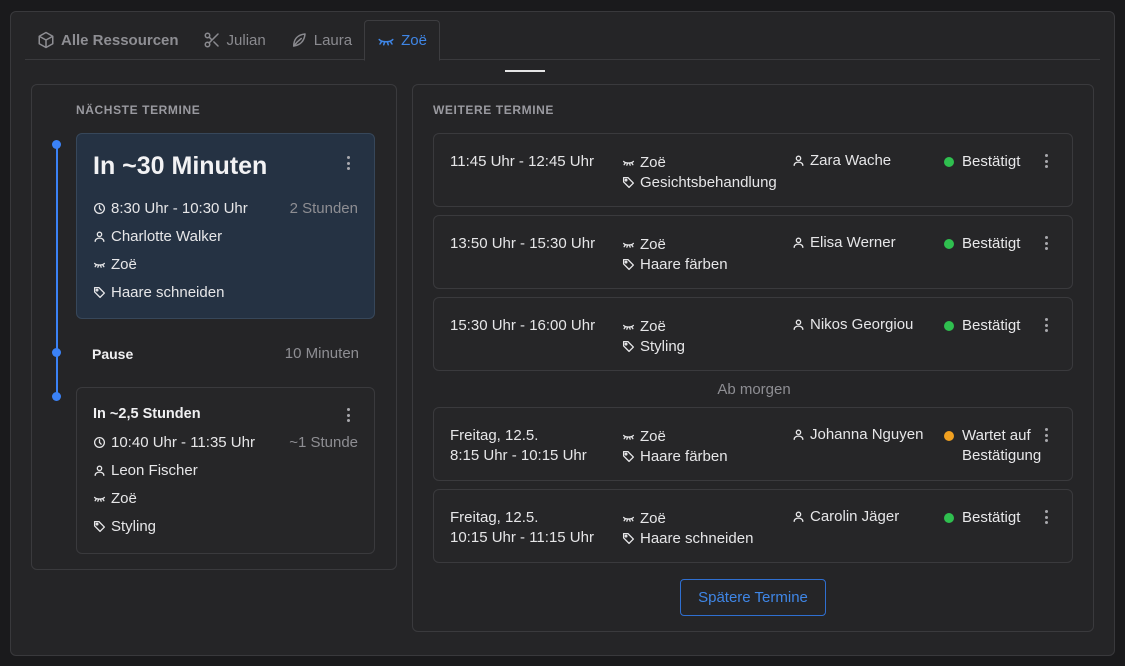 The image size is (1125, 666). What do you see at coordinates (154, 470) in the screenshot?
I see `client-name: Leon Fischer` at bounding box center [154, 470].